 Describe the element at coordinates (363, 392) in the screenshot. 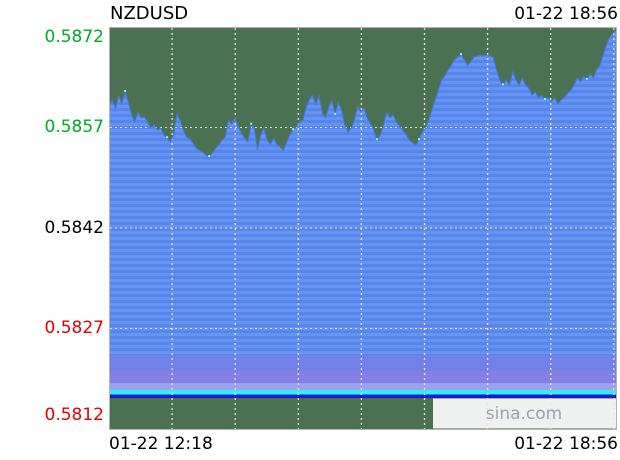

I see `base-band-cyan` at that location.